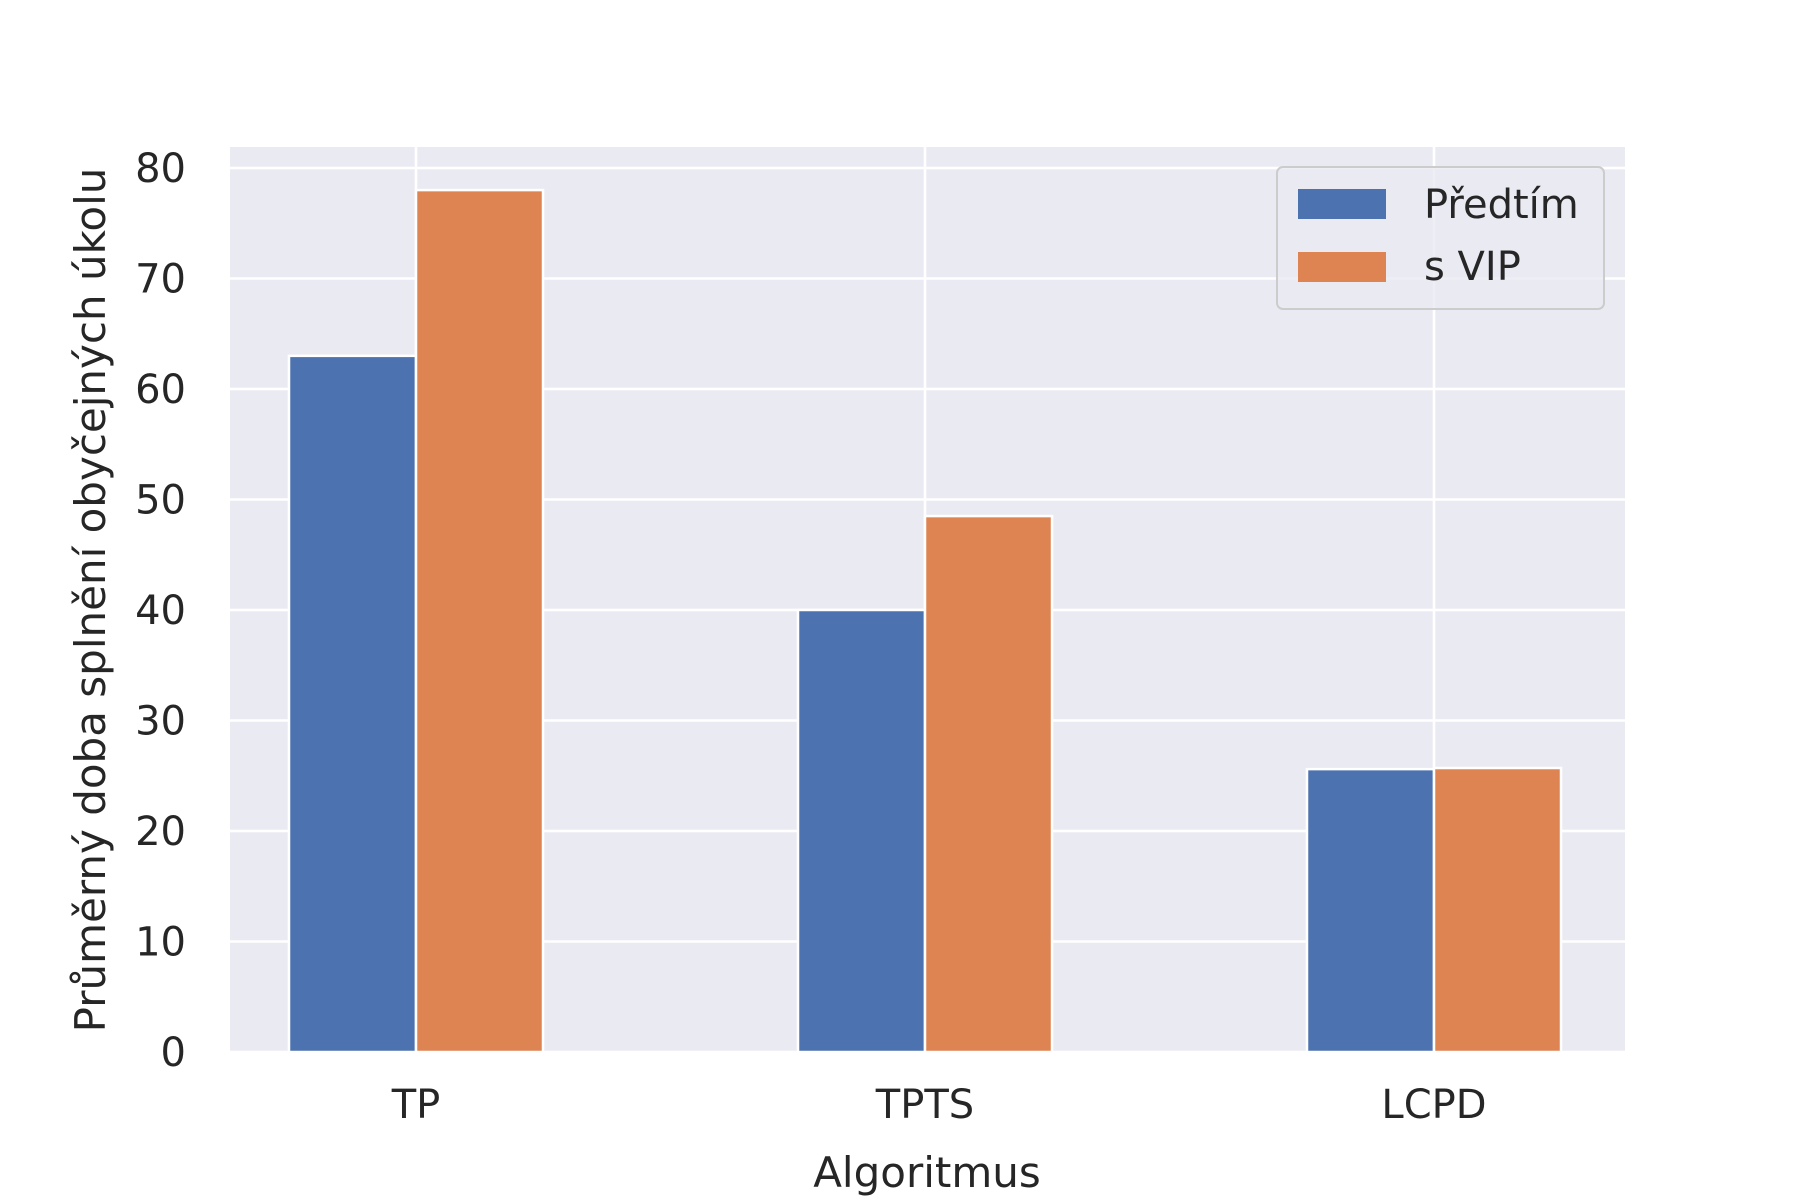 This screenshot has height=1204, width=1800. I want to click on bar-p-edt-m-tp, so click(352, 704).